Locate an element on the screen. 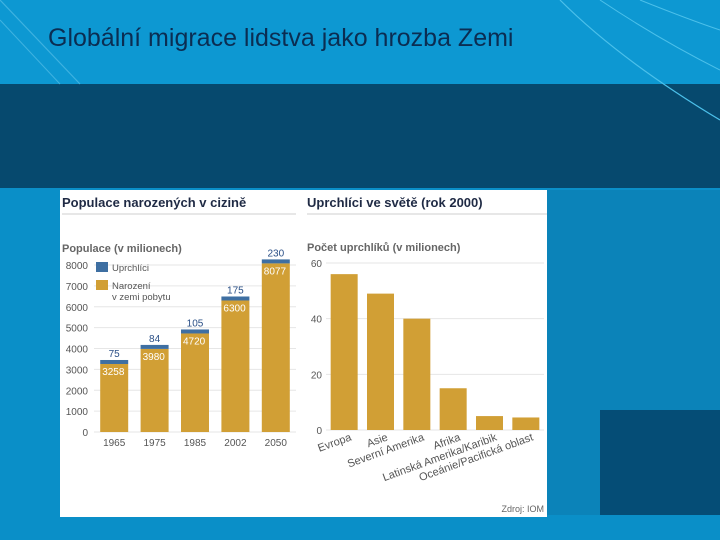  chart1-refugee-label: 84 is located at coordinates (155, 339).